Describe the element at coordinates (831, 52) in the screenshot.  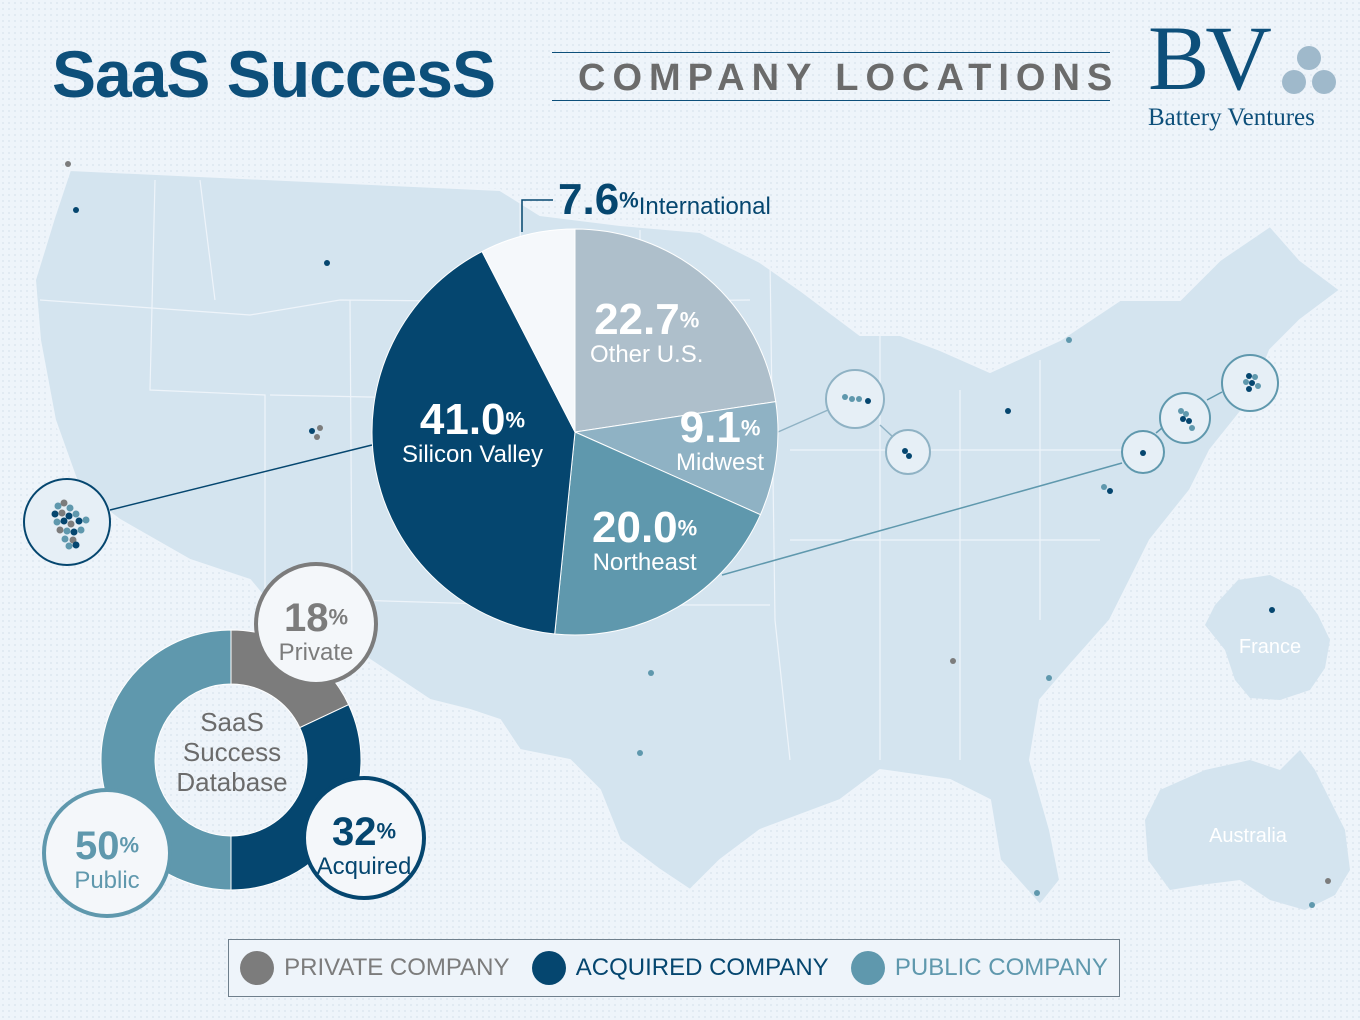
I see `subtitle-rule-top` at that location.